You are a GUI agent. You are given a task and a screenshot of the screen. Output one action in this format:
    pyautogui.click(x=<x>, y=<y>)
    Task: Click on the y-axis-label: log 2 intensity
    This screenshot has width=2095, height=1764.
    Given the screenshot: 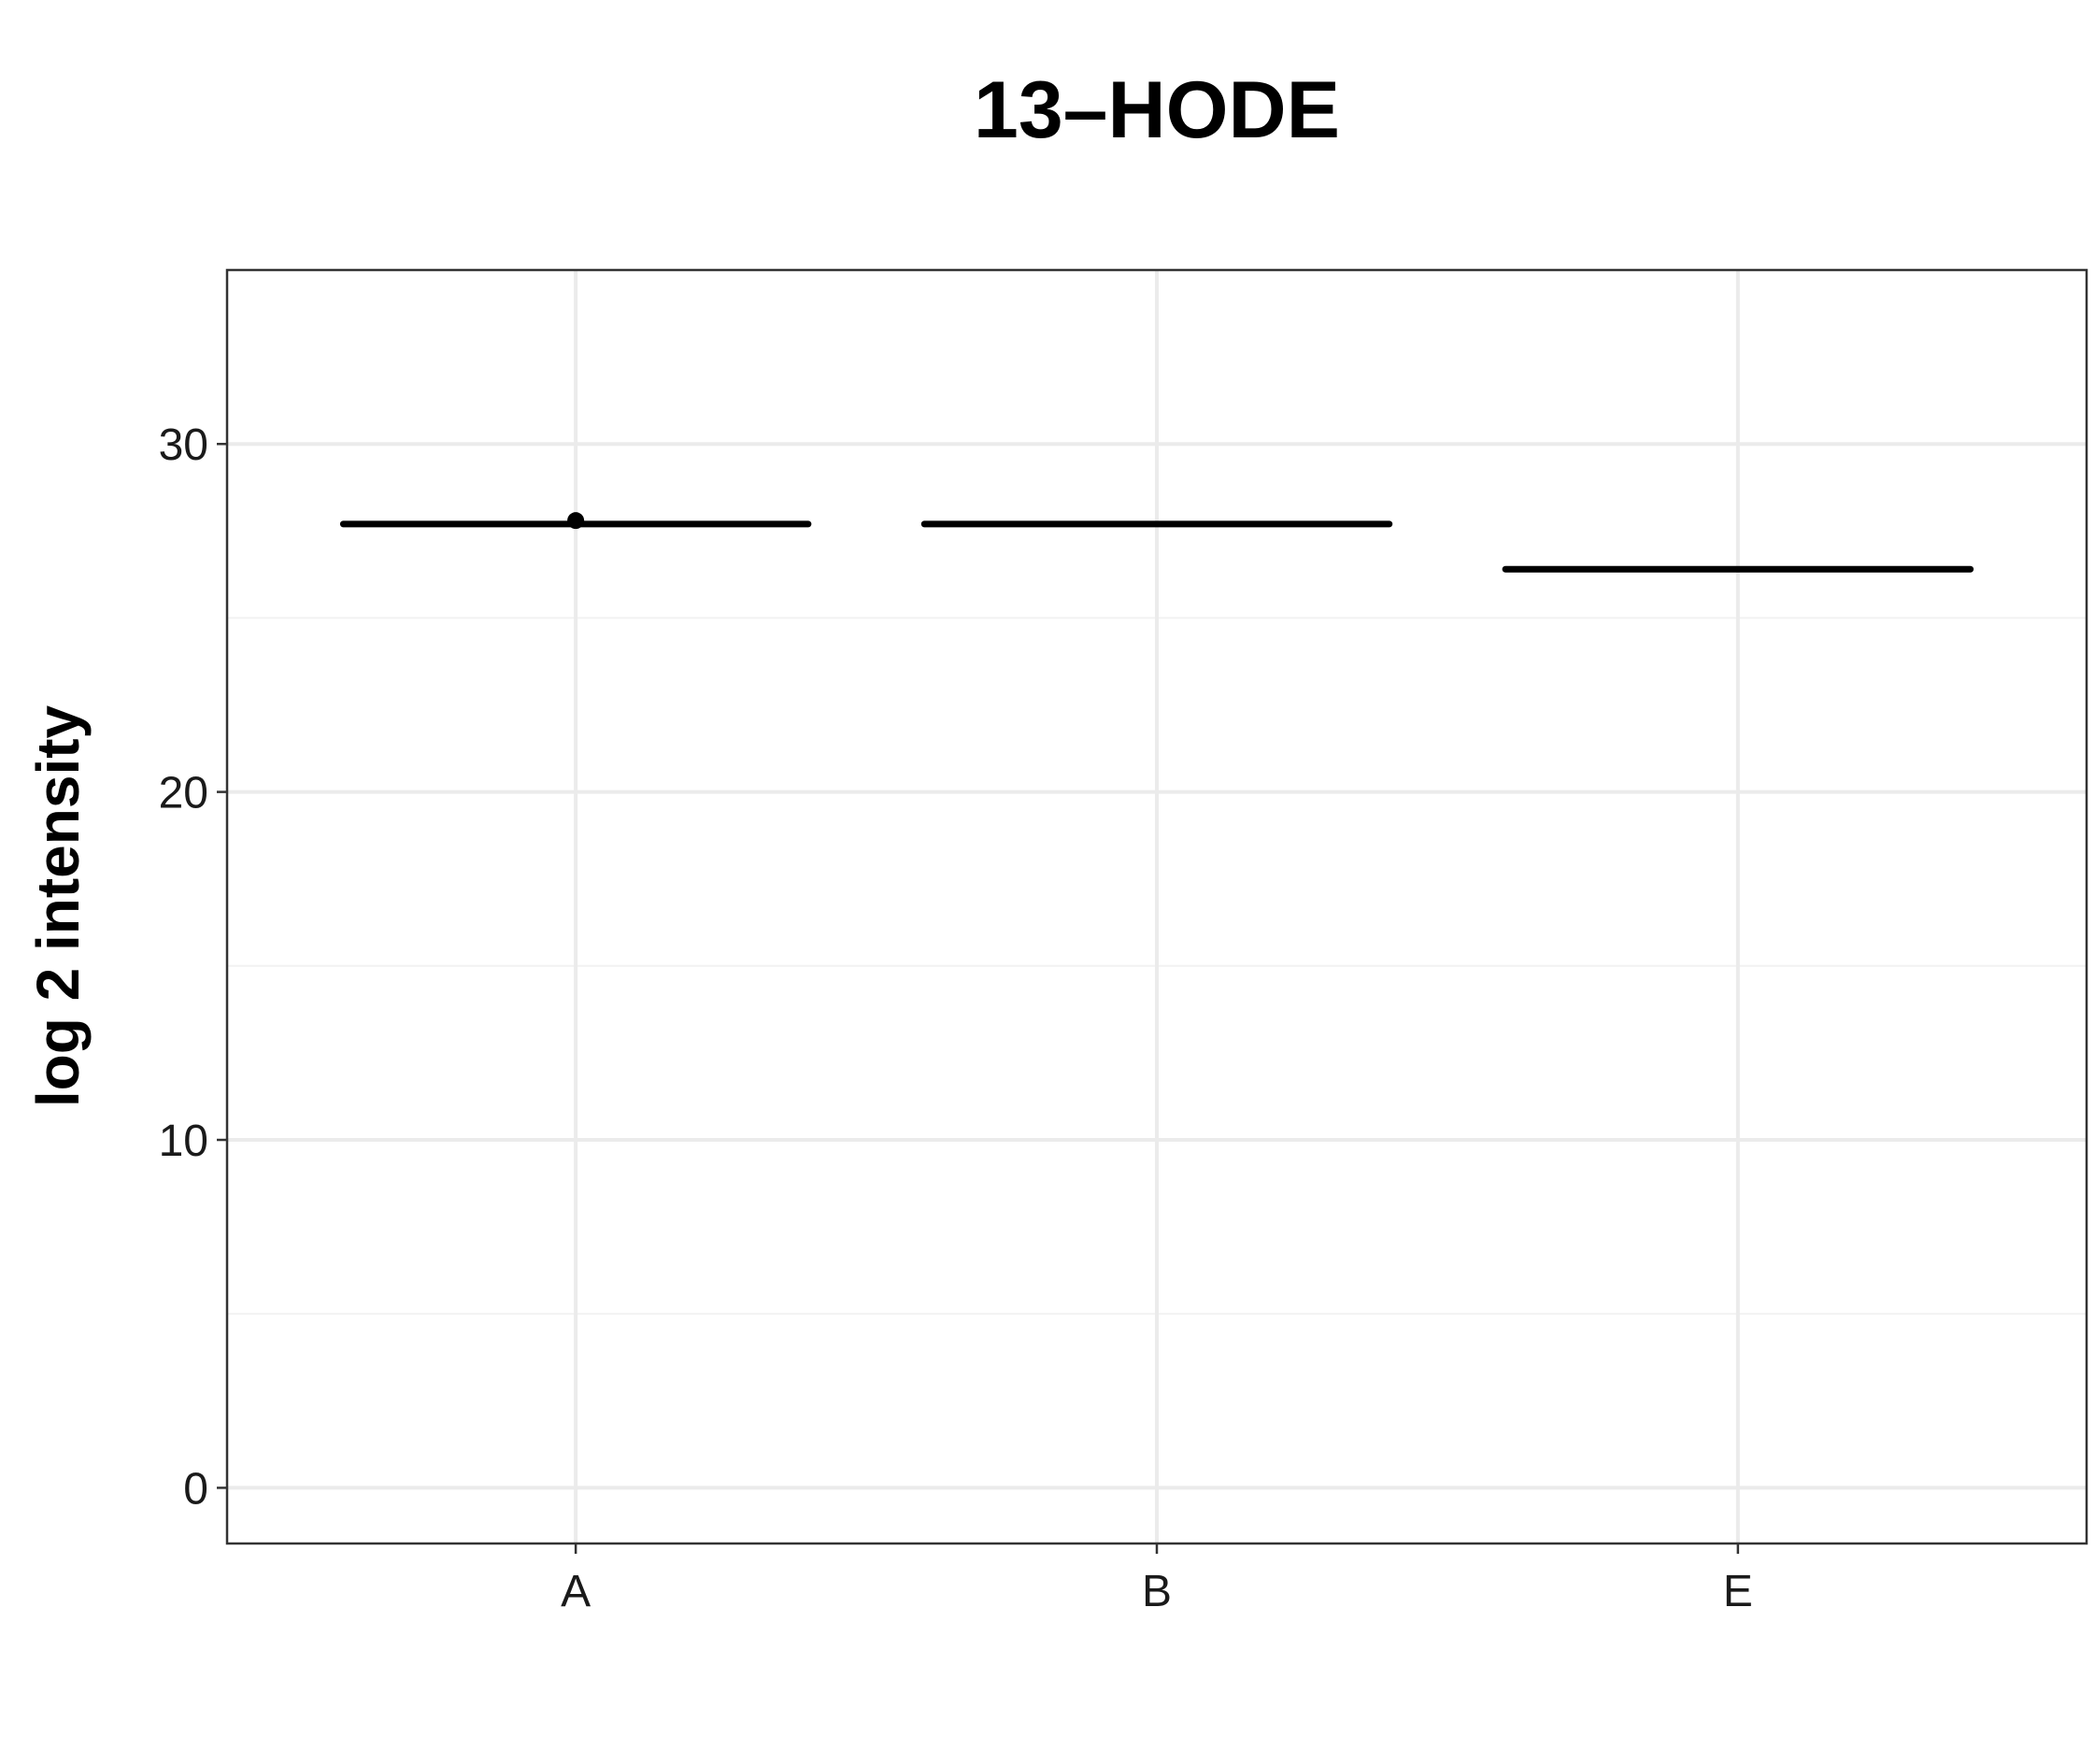 What is the action you would take?
    pyautogui.click(x=58, y=905)
    